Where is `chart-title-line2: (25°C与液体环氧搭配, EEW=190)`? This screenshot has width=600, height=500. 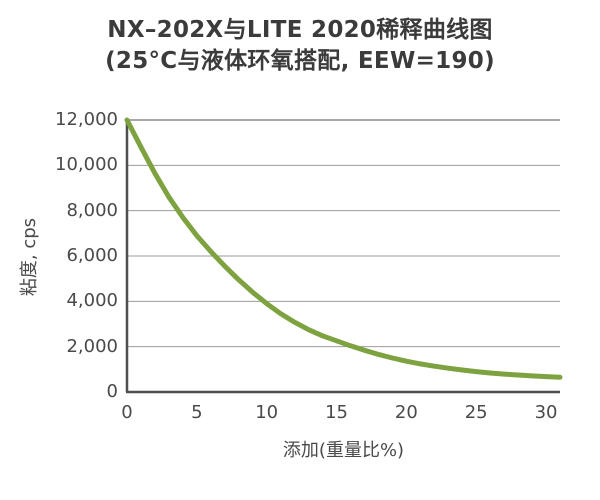
chart-title-line2: (25°C与液体环氧搭配, EEW=190) is located at coordinates (300, 61).